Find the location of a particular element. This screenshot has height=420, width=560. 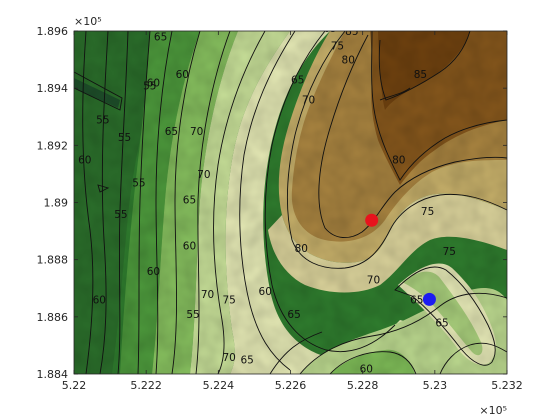

marker-layer is located at coordinates (400, 259).